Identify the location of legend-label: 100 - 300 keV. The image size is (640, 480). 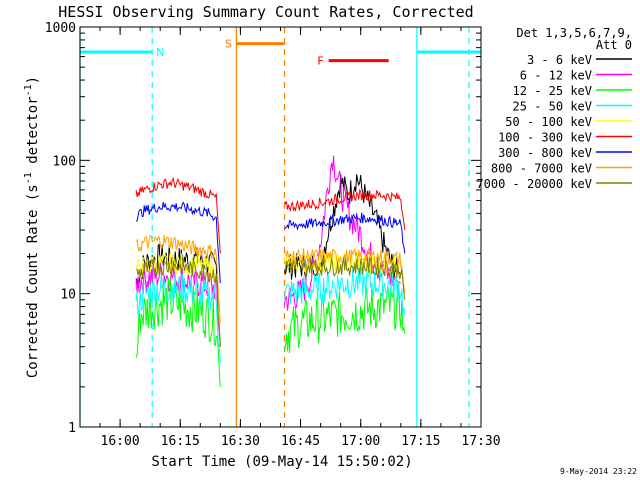
(545, 138).